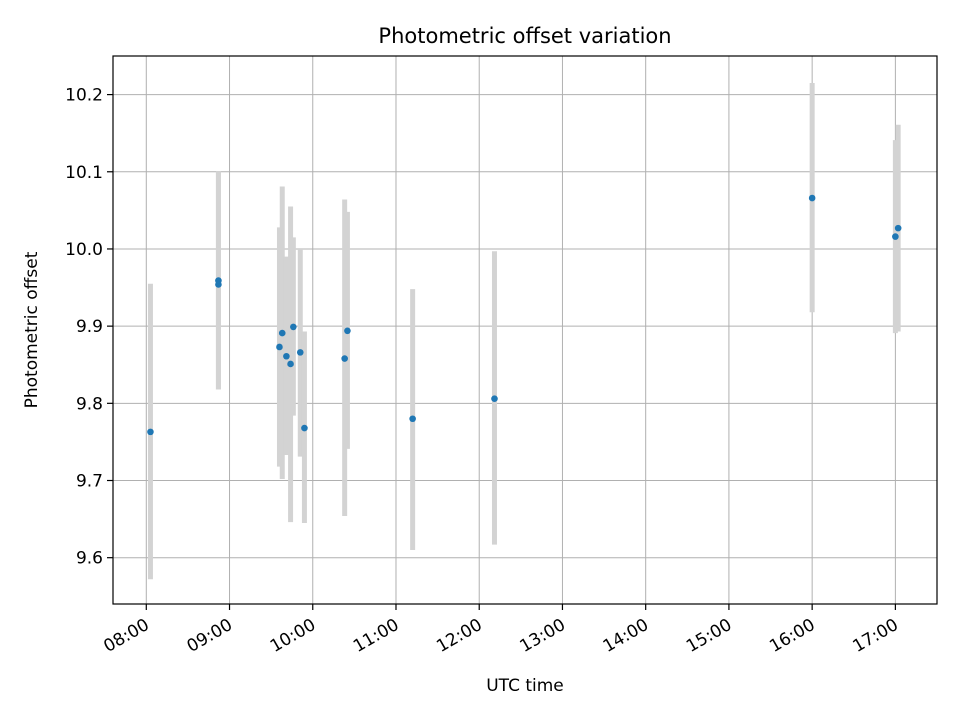 This screenshot has width=960, height=720. I want to click on y-tick-label: 10.0, so click(84, 250).